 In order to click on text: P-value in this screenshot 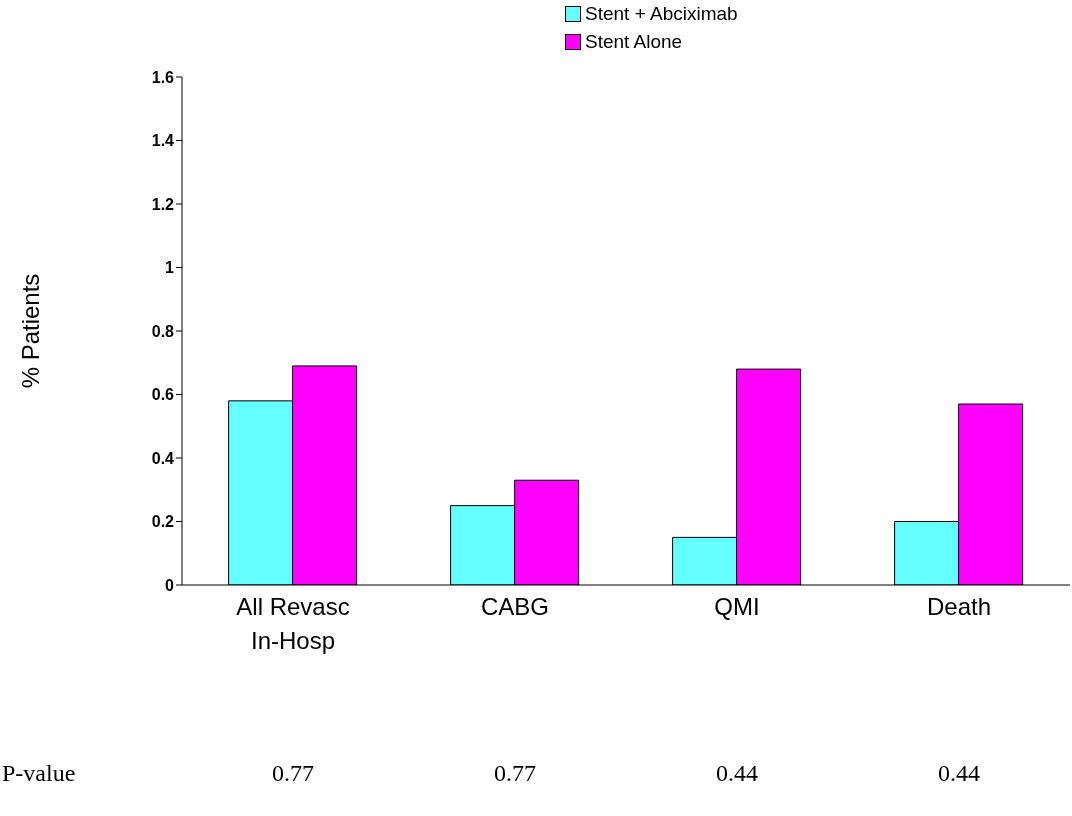, I will do `click(39, 773)`.